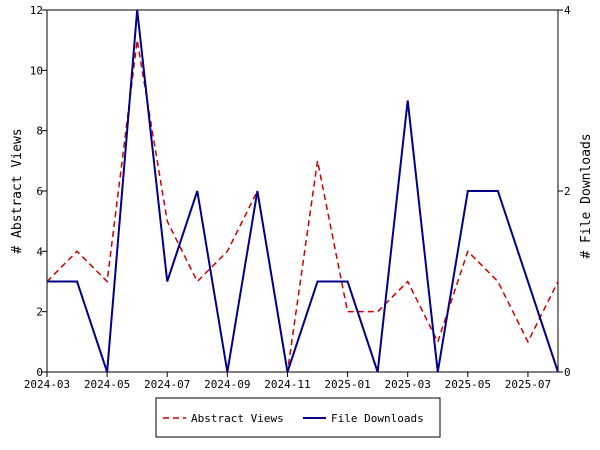  Describe the element at coordinates (107, 384) in the screenshot. I see `x-tick-label: 2024-05` at that location.